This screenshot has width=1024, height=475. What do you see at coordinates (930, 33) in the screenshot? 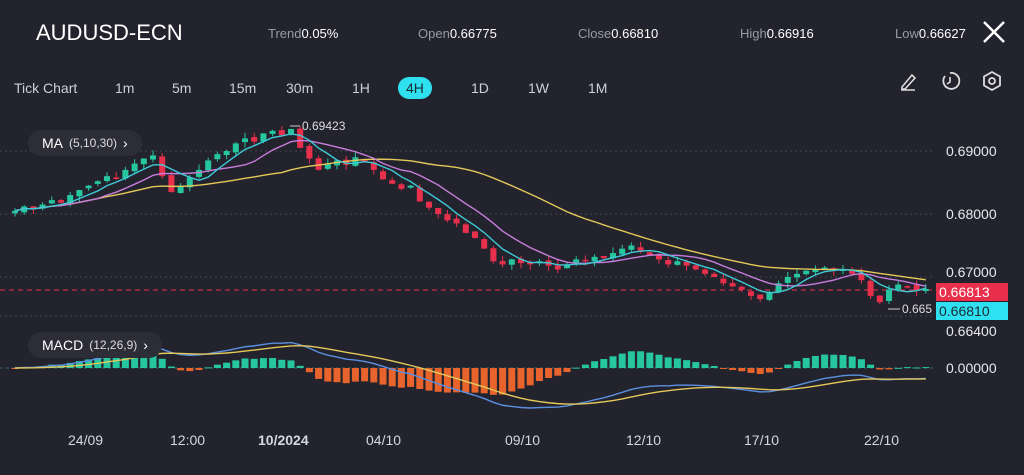
I see `stat-low: Low0.66627` at bounding box center [930, 33].